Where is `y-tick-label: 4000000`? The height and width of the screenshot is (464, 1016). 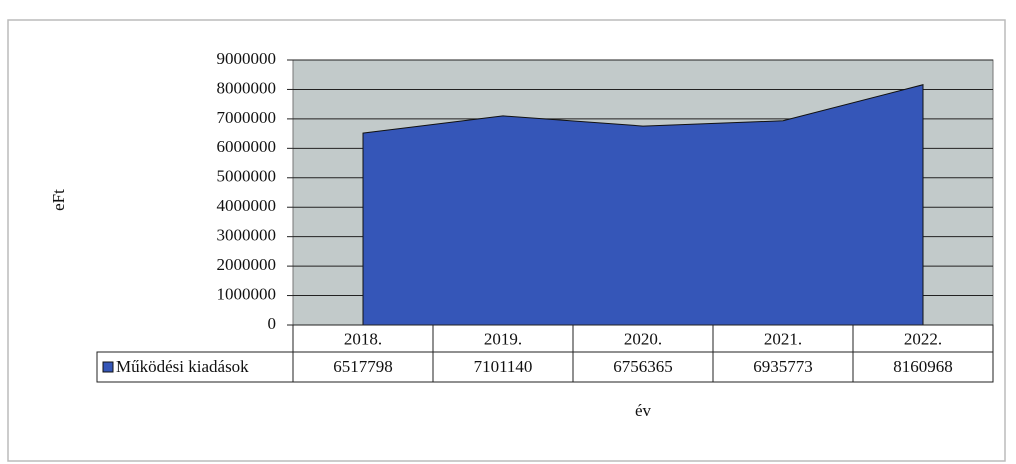
y-tick-label: 4000000 is located at coordinates (247, 205).